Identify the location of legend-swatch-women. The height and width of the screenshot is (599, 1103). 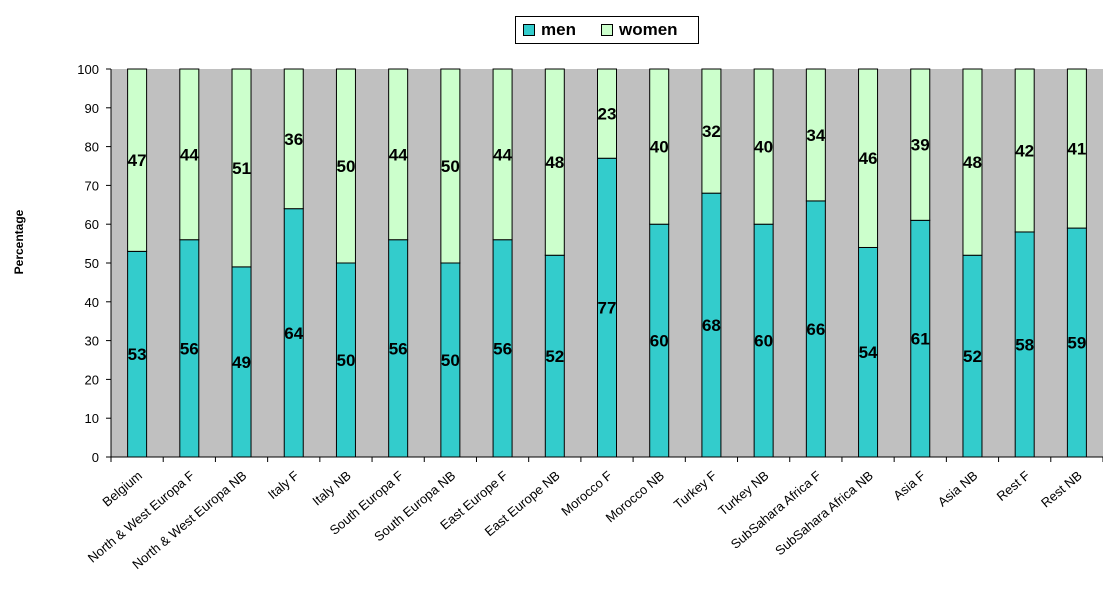
(607, 30).